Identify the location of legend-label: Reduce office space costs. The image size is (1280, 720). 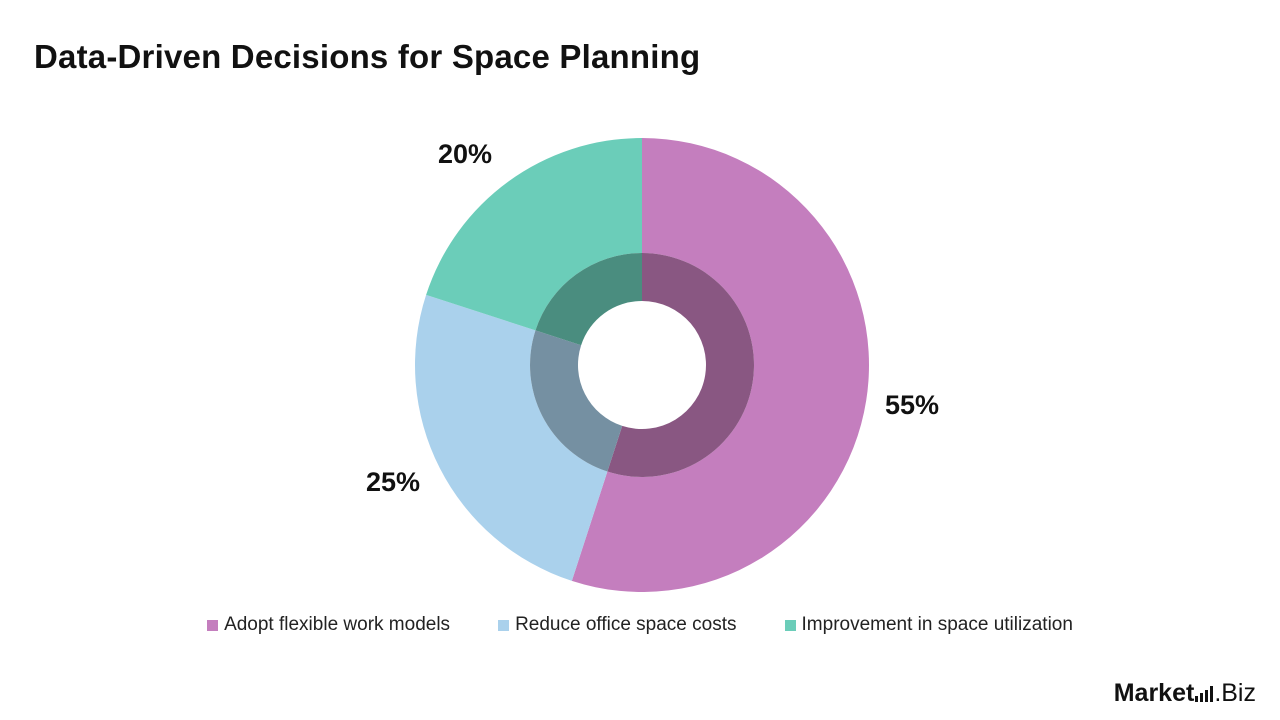
(626, 624).